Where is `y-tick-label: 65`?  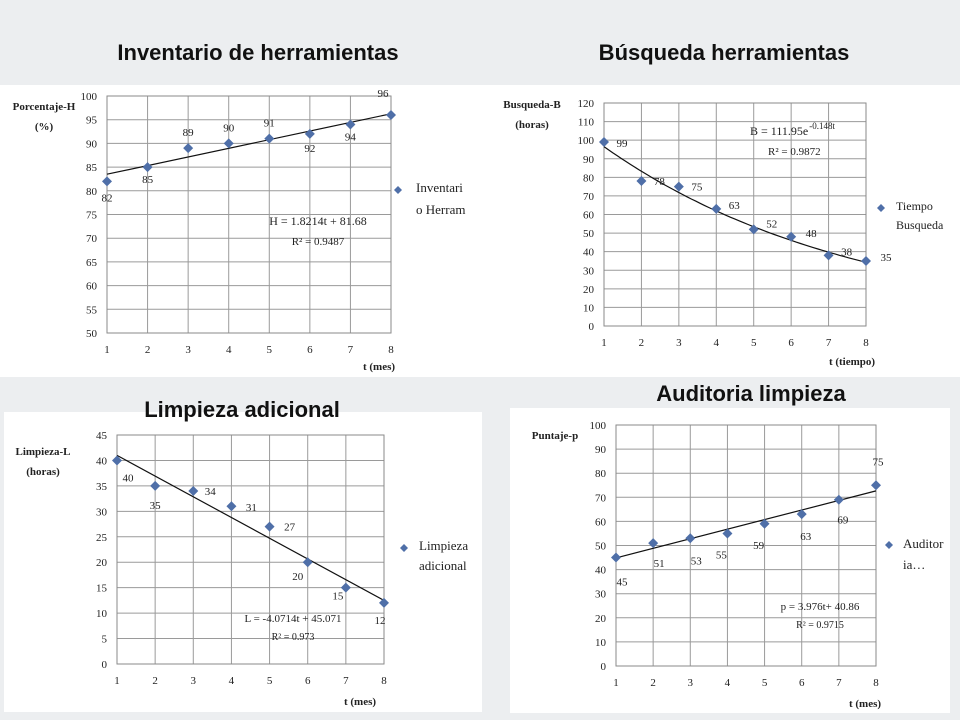 y-tick-label: 65 is located at coordinates (92, 263).